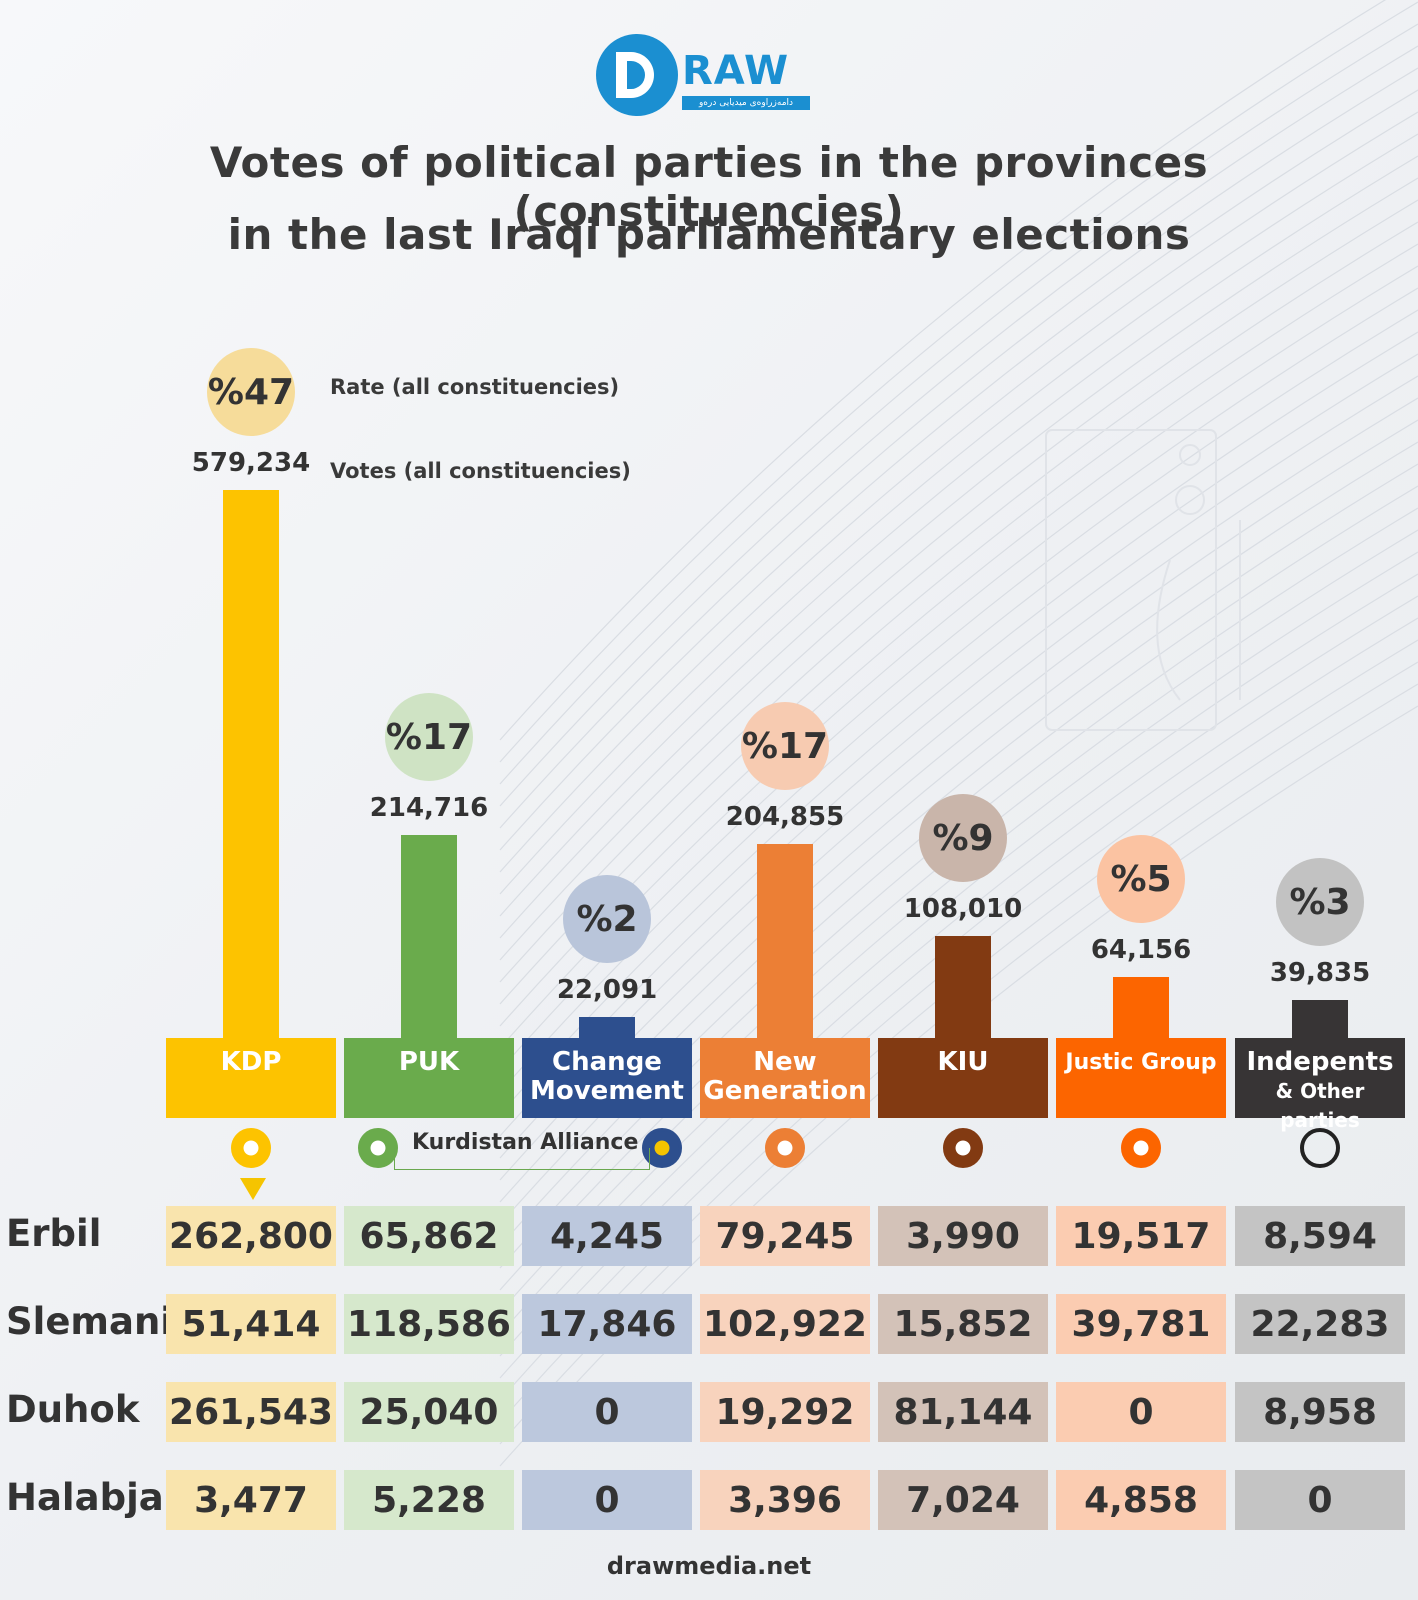 The image size is (1418, 1600). What do you see at coordinates (709, 1566) in the screenshot?
I see `footer-url: drawmedia.net` at bounding box center [709, 1566].